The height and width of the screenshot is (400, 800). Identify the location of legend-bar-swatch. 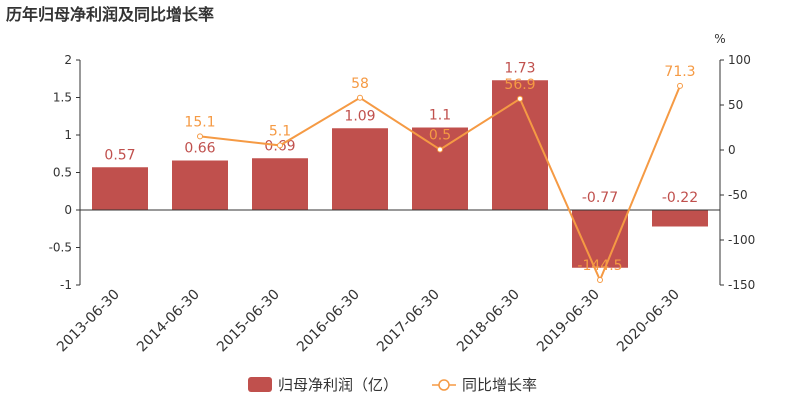
(260, 384).